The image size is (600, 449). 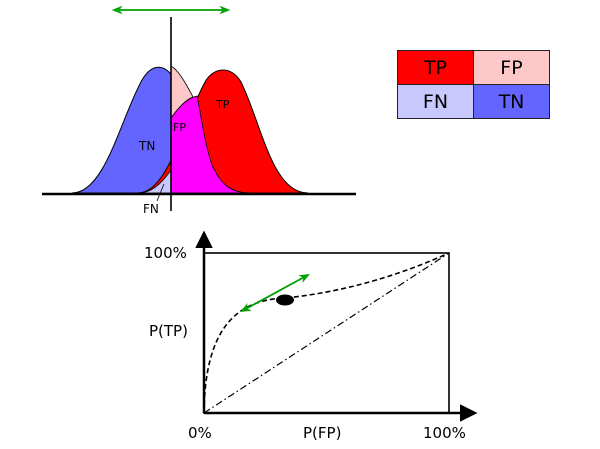 What do you see at coordinates (275, 293) in the screenshot?
I see `operating-point-shift-arrow` at bounding box center [275, 293].